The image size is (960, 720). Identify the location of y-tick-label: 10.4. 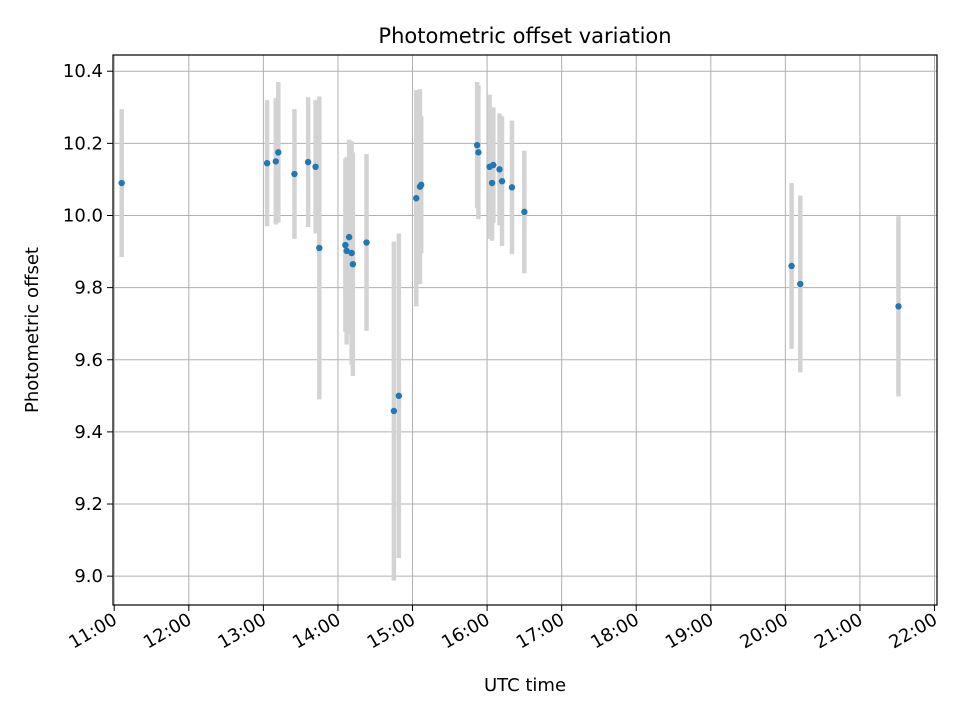
(83, 71).